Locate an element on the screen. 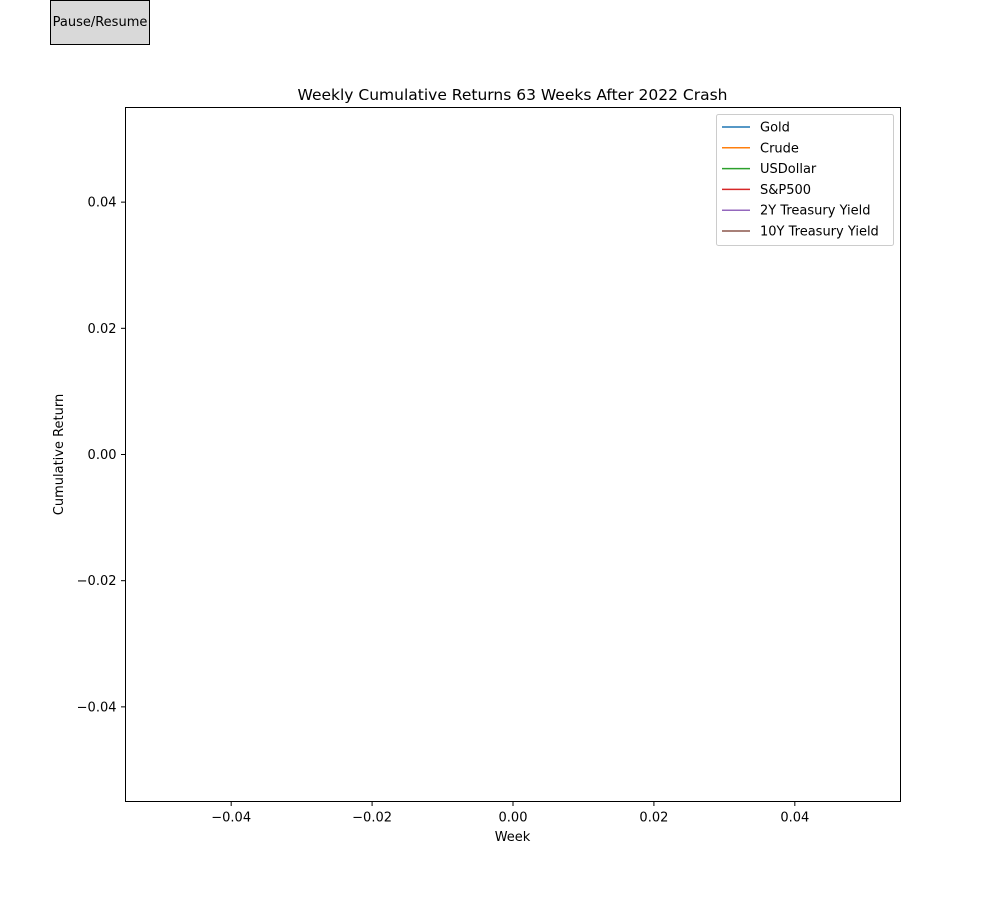  y-tick-label: −0.04 is located at coordinates (97, 707).